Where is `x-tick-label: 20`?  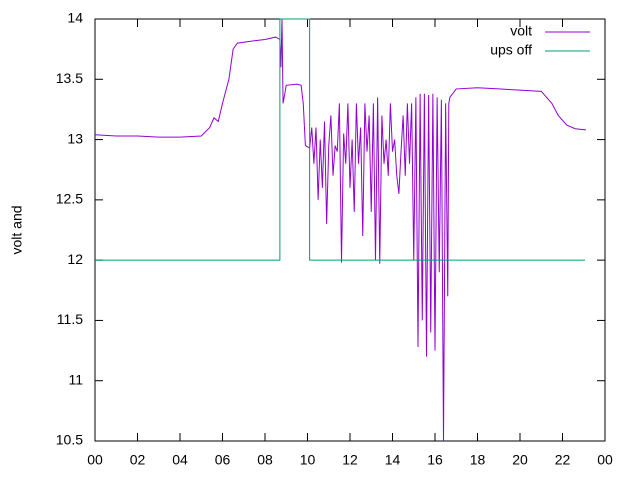 x-tick-label: 20 is located at coordinates (520, 460).